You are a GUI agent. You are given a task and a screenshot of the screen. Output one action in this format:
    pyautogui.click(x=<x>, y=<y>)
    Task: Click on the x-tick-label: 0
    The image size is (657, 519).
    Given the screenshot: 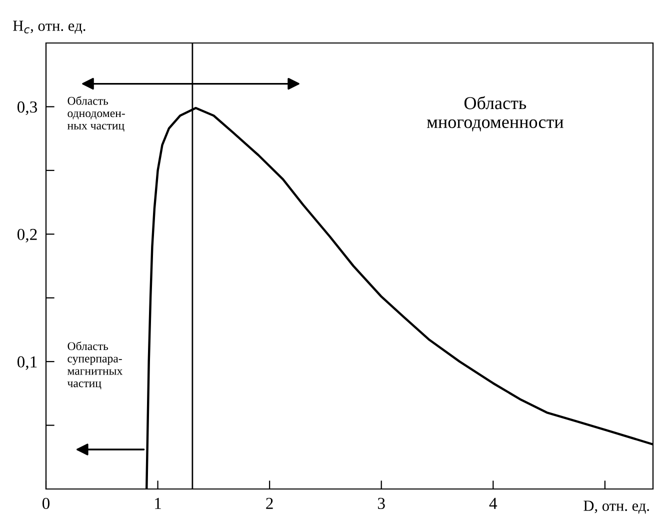 What is the action you would take?
    pyautogui.click(x=46, y=504)
    